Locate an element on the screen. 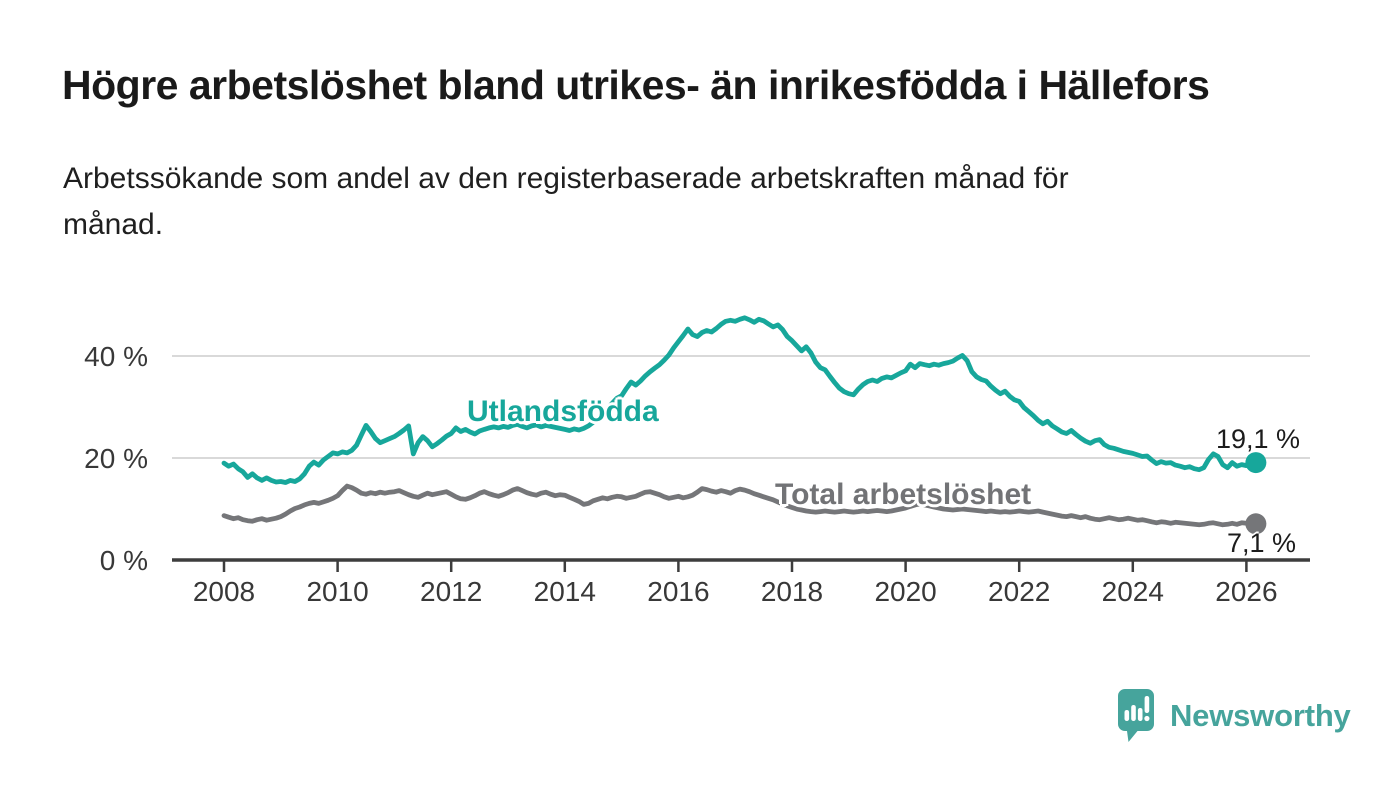  newsworthy-logo: Newsworthy is located at coordinates (1234, 716).